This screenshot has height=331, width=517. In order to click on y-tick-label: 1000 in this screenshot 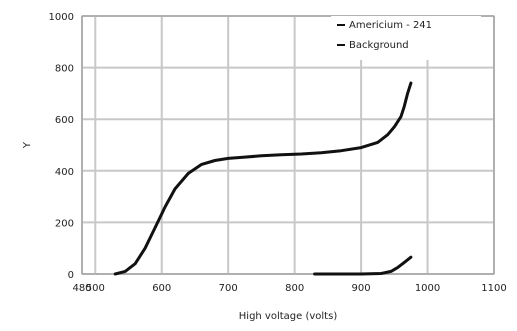, I will do `click(61, 17)`.